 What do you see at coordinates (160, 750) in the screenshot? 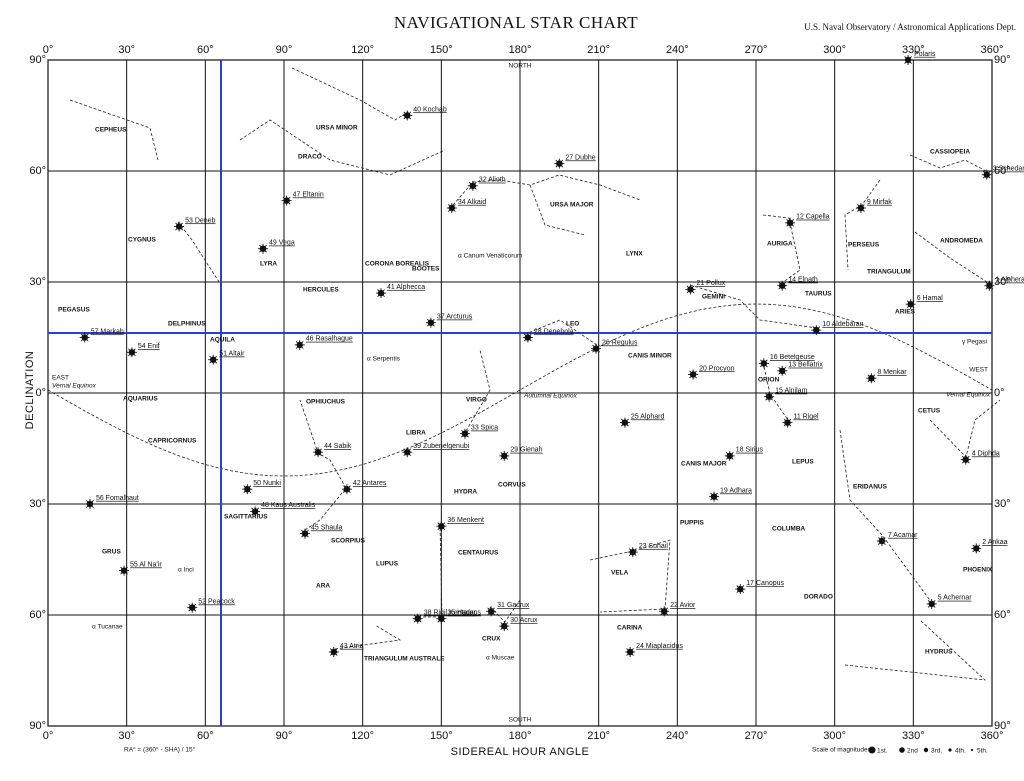
I see `footnote: RA° = (360° - SHA) / 15°` at bounding box center [160, 750].